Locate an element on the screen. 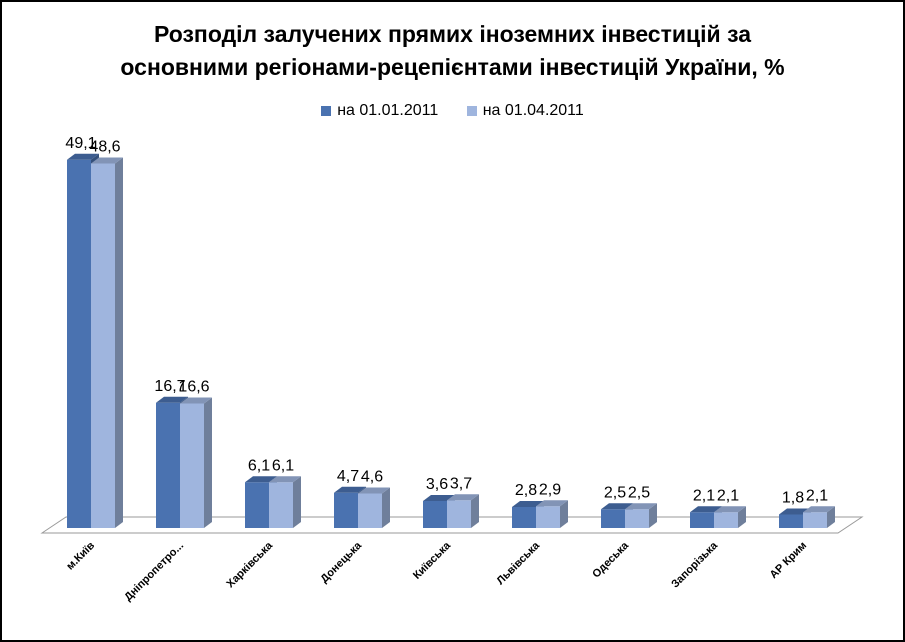 The height and width of the screenshot is (642, 905). data-label-series-1-1: 49,1 is located at coordinates (80, 143).